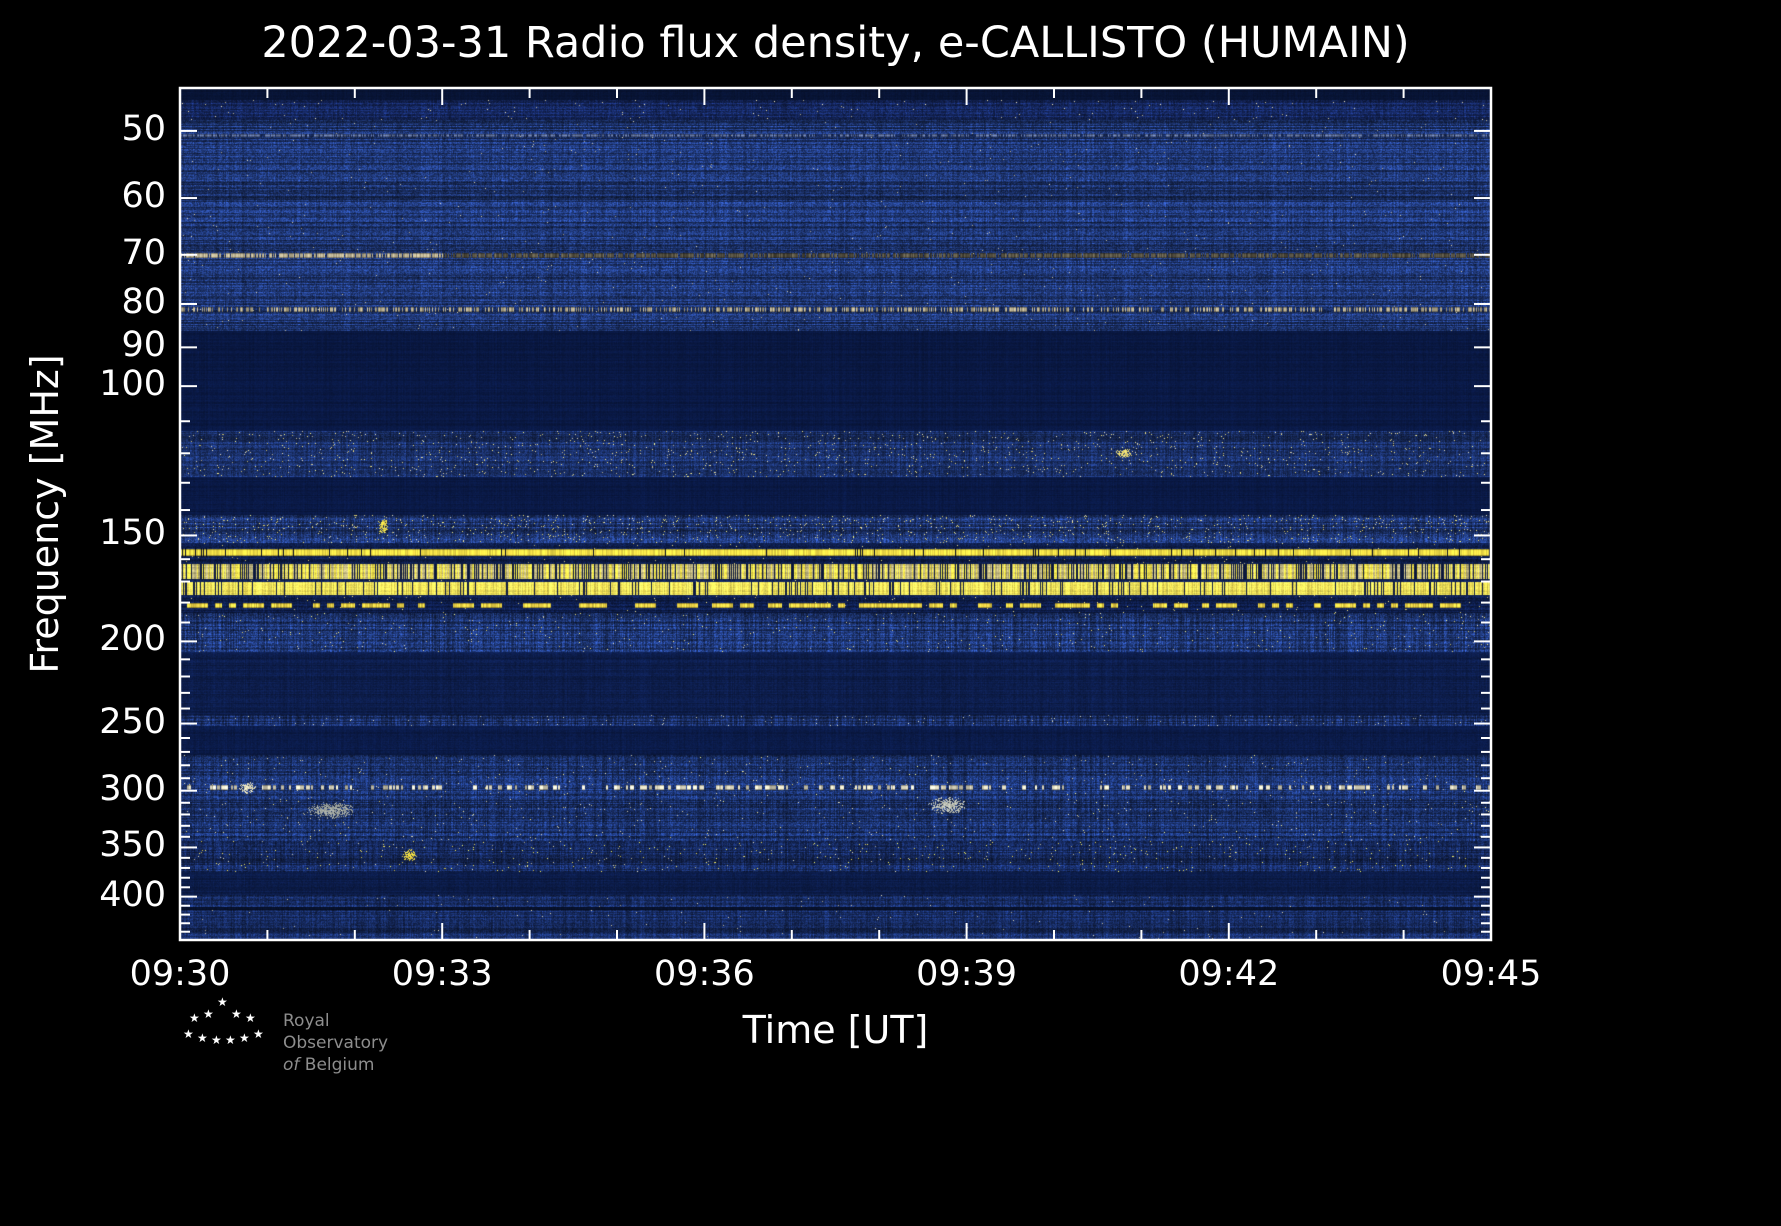  Describe the element at coordinates (132, 788) in the screenshot. I see `y-tick-label: 300` at that location.